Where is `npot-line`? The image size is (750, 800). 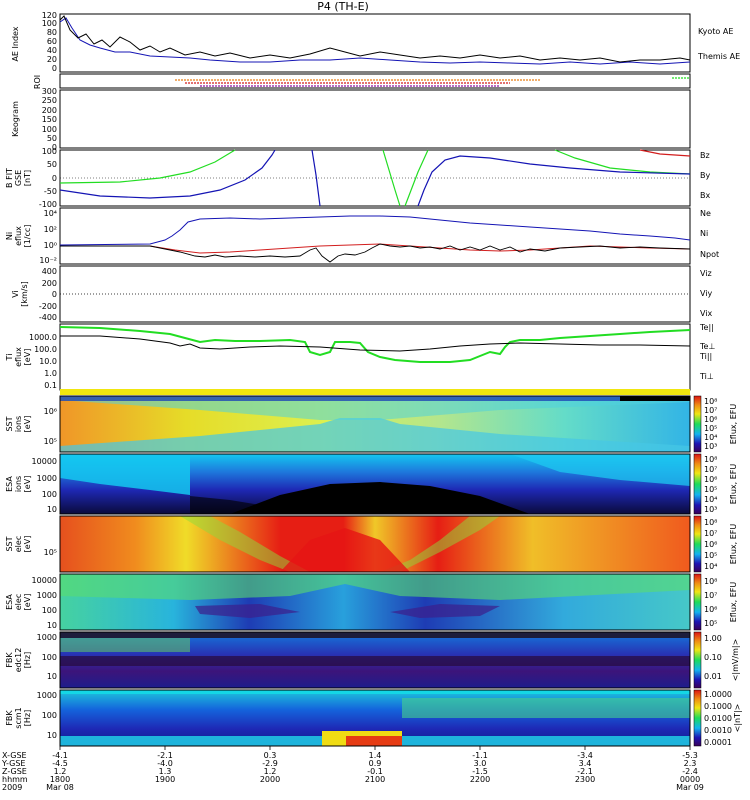 npot-line is located at coordinates (375, 253).